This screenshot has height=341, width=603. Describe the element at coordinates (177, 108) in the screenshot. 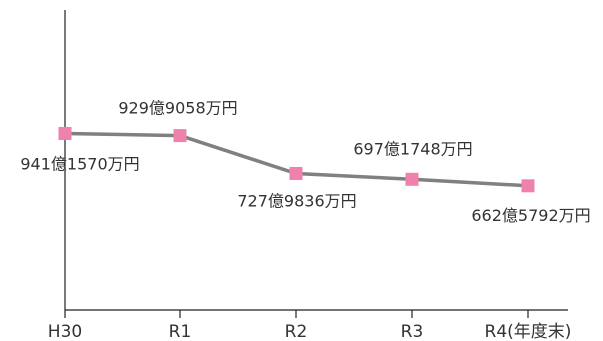

I see `data-label-1: 929億9058万円` at that location.